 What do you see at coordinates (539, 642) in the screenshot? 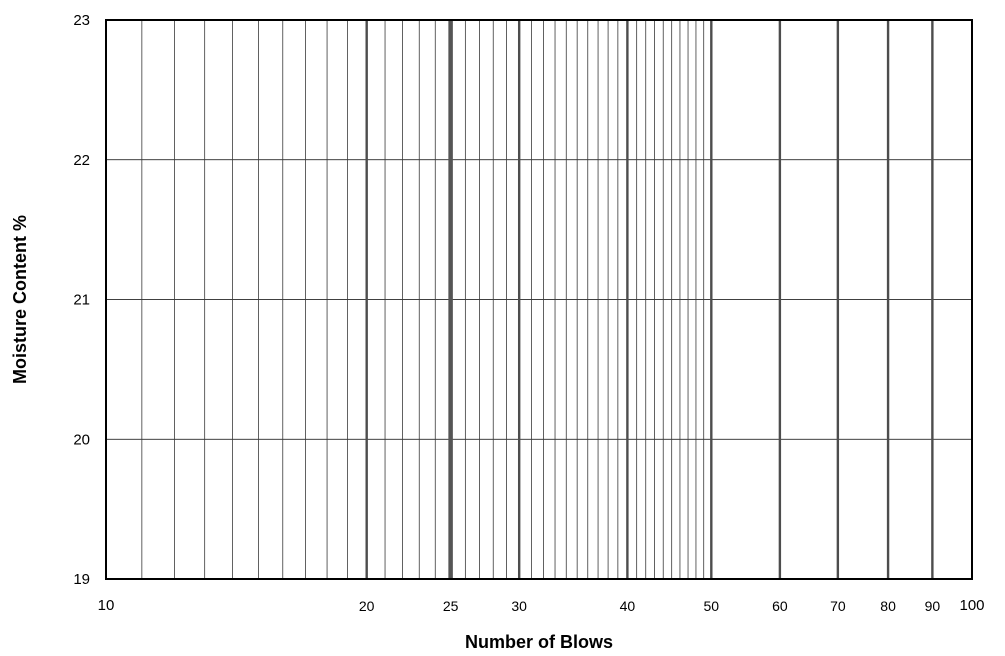
I see `x-axis-title: Number of Blows` at bounding box center [539, 642].